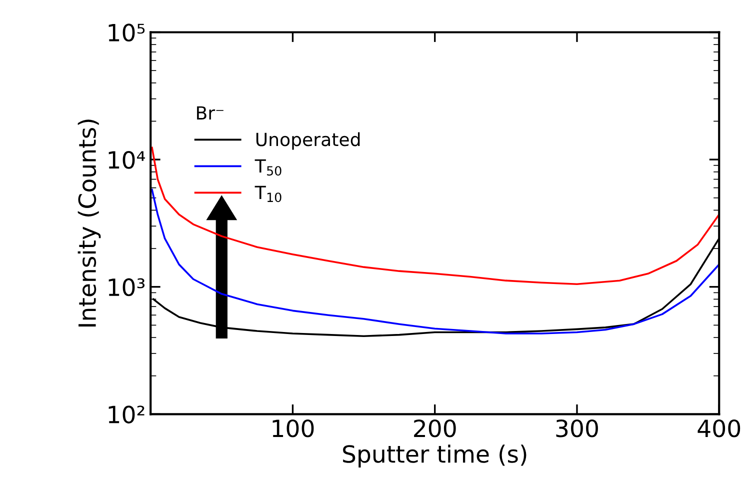 This screenshot has width=753, height=496. I want to click on legend-label: T$_{10}$, so click(268, 194).